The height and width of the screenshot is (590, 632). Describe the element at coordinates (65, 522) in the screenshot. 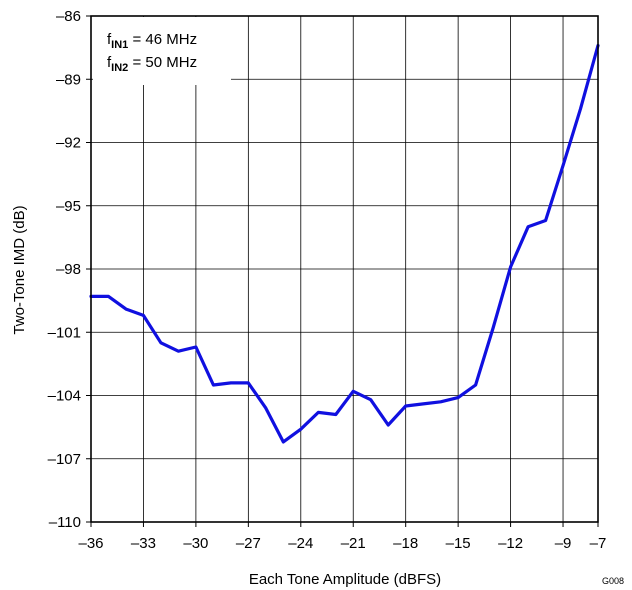

I see `y-tick-label-8: –110` at that location.